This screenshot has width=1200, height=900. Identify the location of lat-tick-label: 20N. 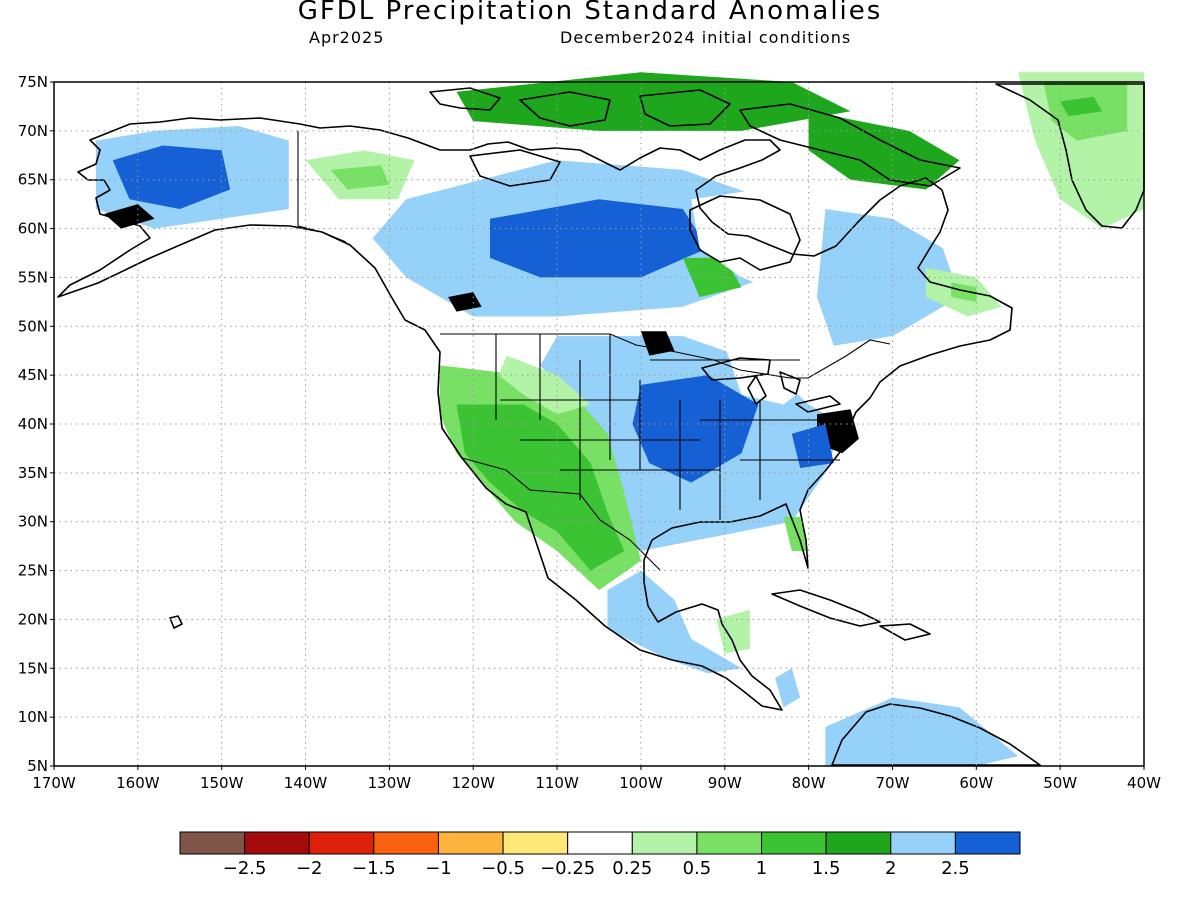
(33, 619).